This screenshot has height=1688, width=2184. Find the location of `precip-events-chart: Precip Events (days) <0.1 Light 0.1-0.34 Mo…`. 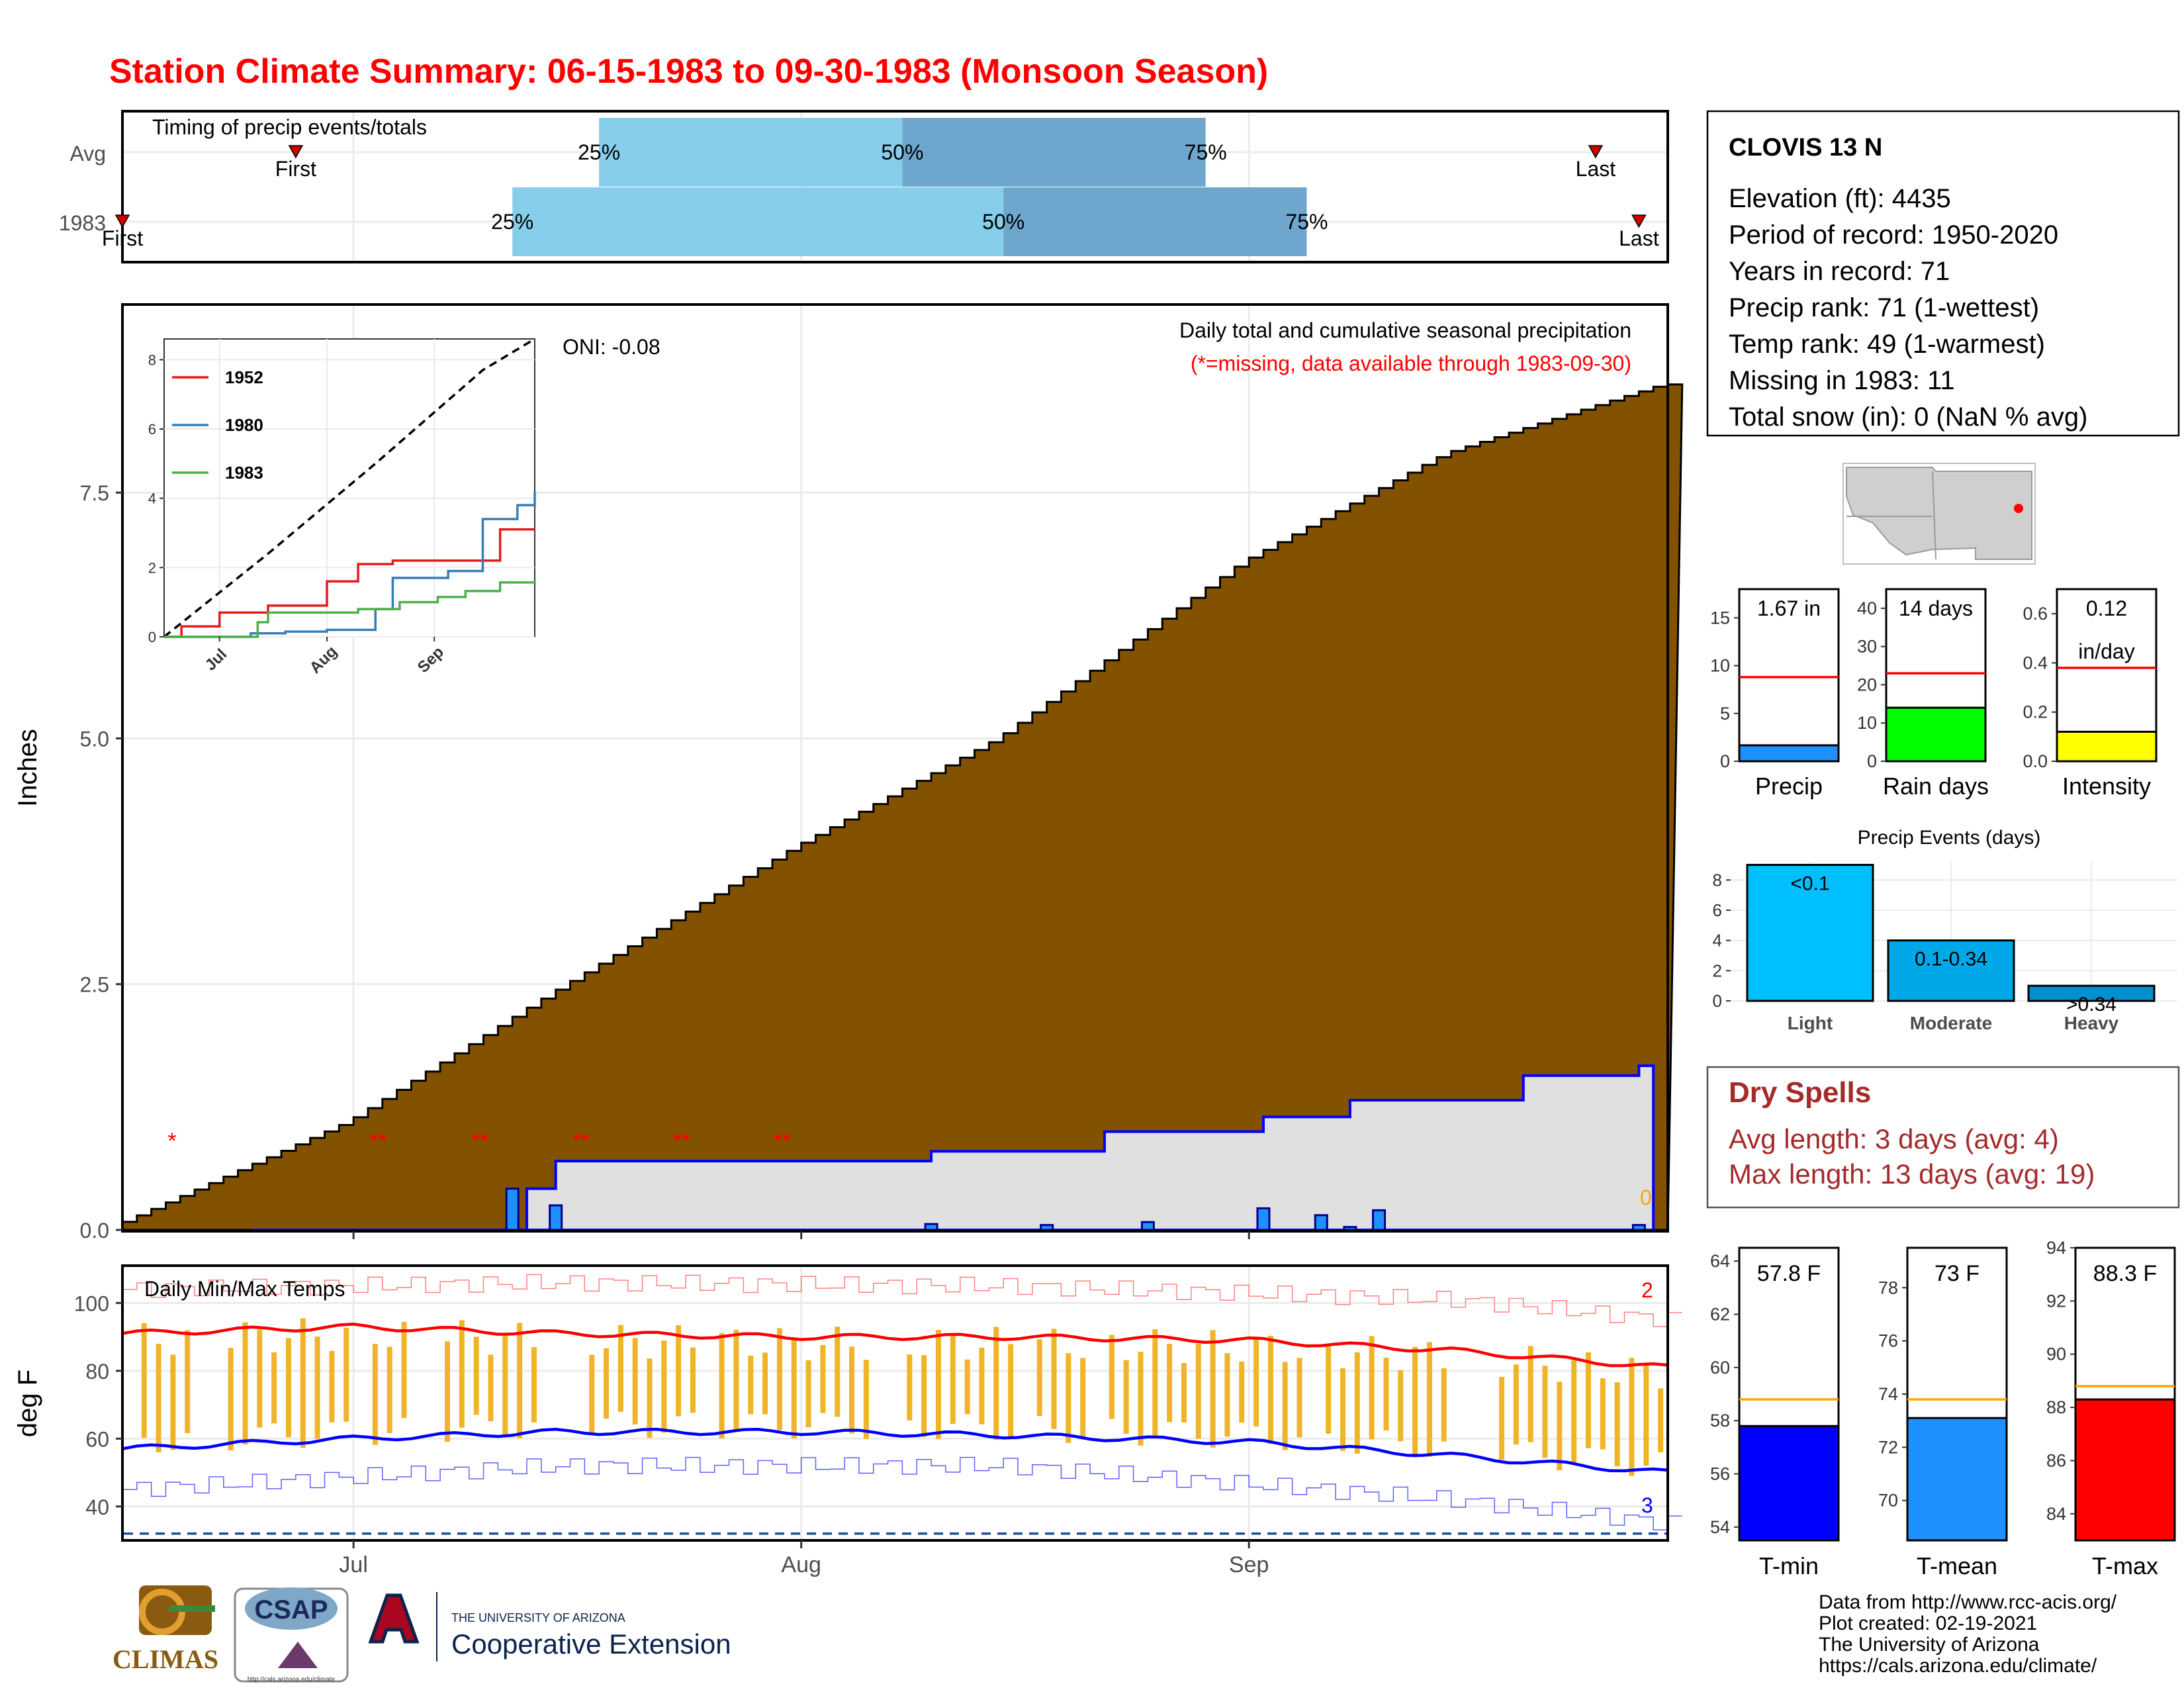

precip-events-chart: Precip Events (days) <0.1 Light 0.1-0.34 Mo… is located at coordinates (1945, 930).